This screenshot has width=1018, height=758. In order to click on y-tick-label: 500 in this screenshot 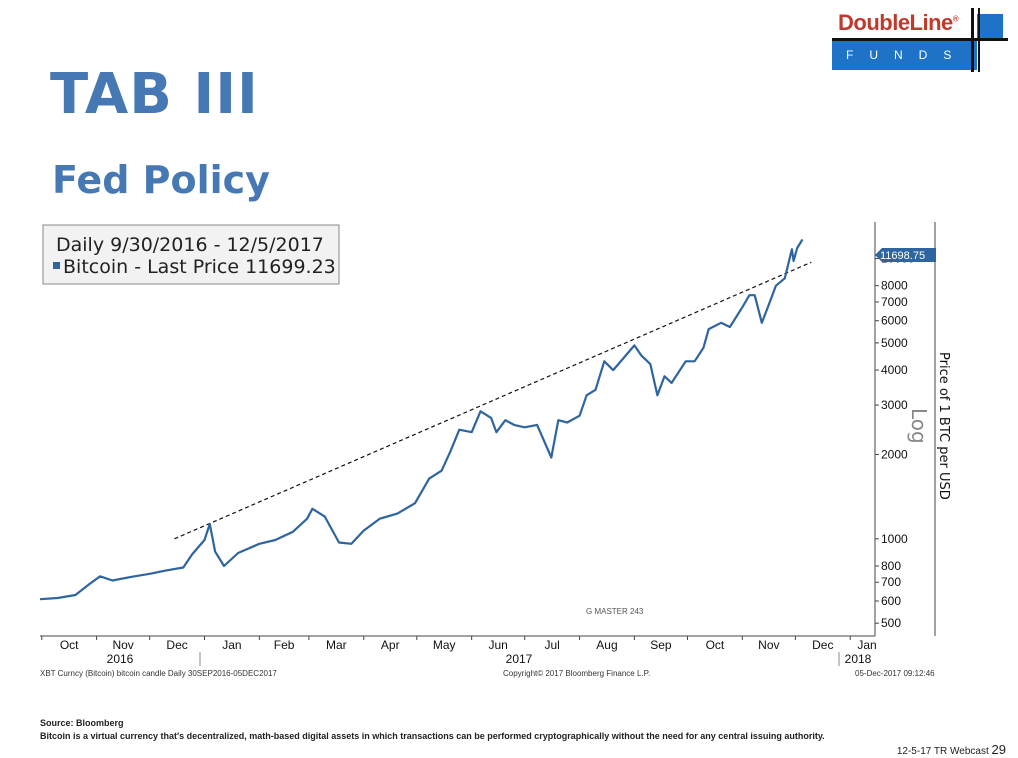, I will do `click(891, 623)`.